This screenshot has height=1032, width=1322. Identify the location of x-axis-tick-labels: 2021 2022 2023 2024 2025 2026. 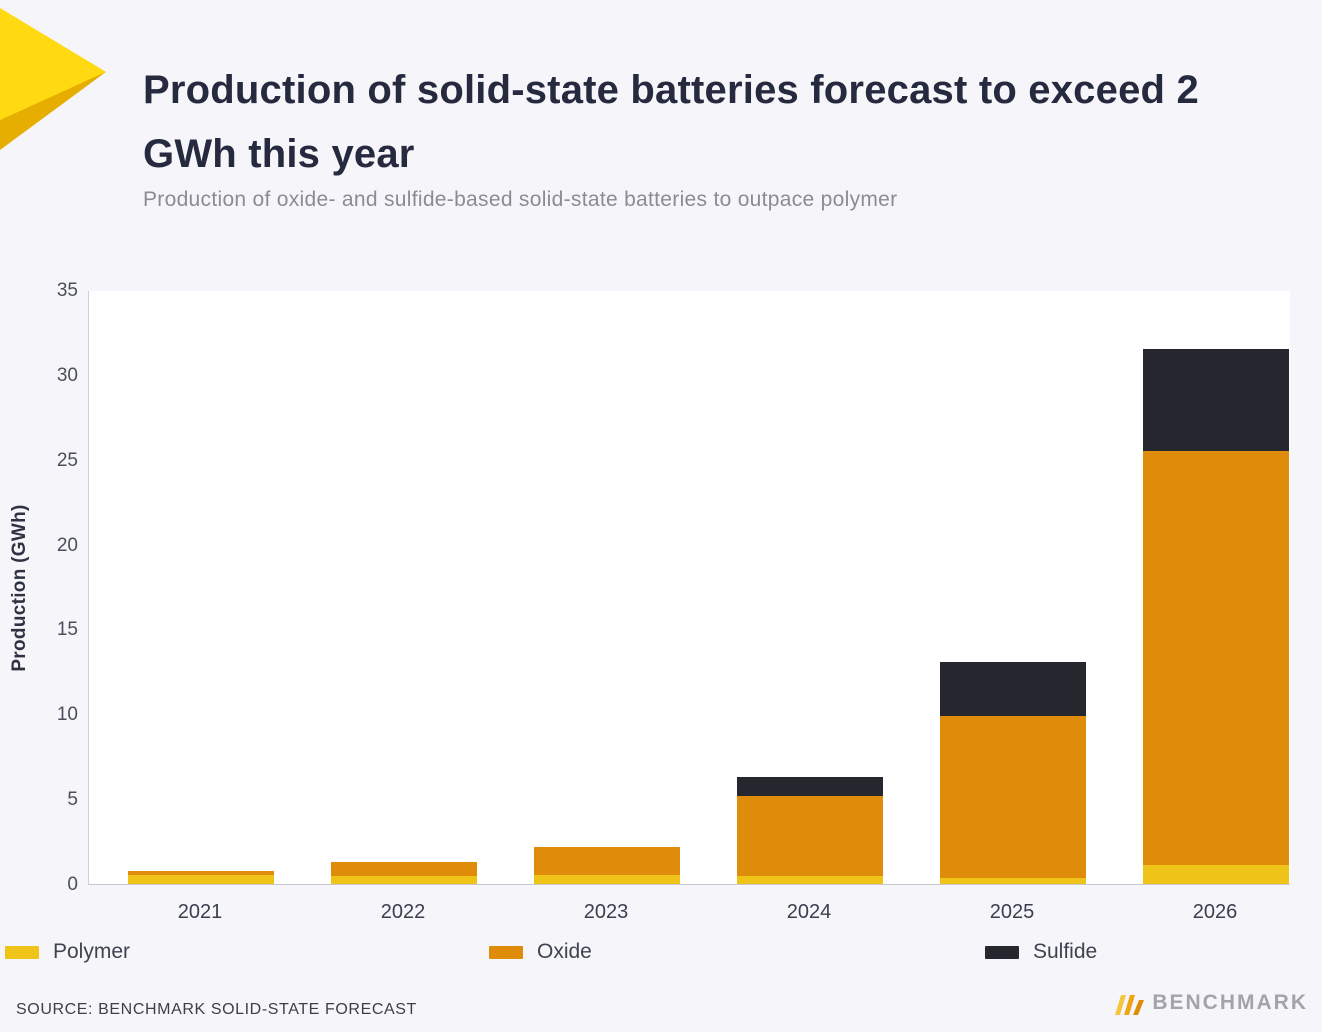
(689, 916).